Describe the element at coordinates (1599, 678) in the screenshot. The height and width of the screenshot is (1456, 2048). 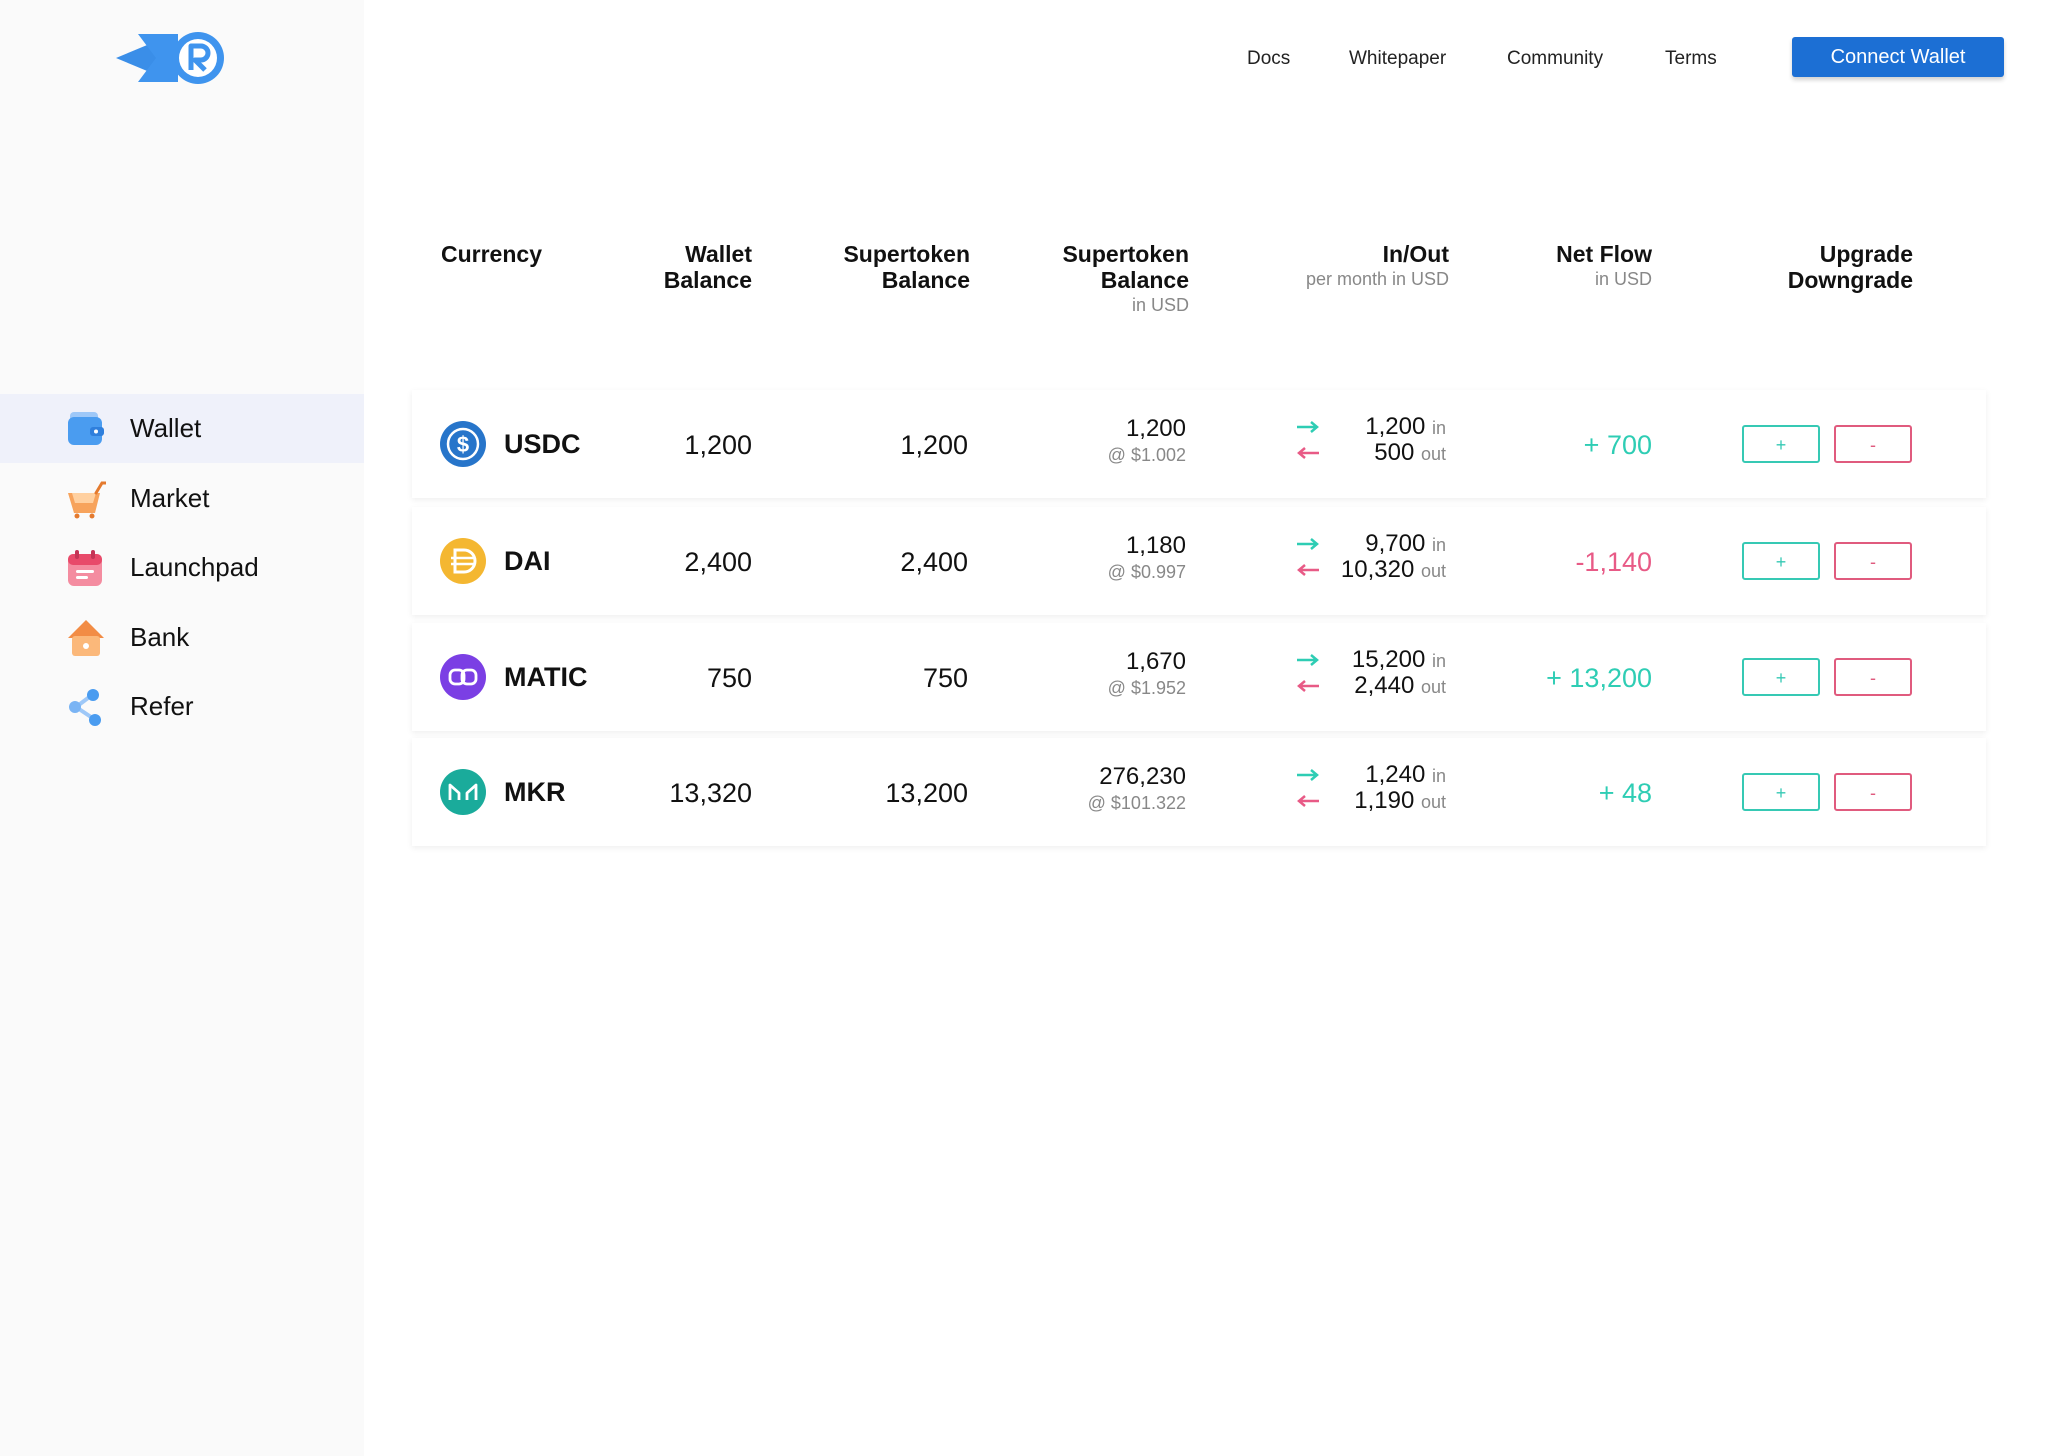
I see `net-flow-value: + 13,200` at that location.